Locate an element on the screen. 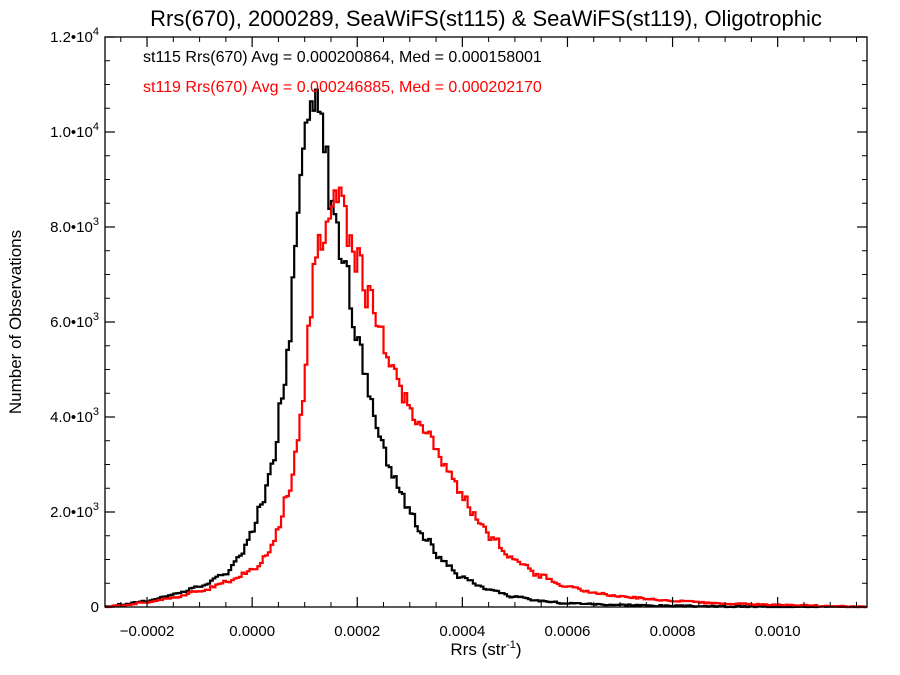 The image size is (900, 675). y-tick-label: 4.0•103 is located at coordinates (74, 416).